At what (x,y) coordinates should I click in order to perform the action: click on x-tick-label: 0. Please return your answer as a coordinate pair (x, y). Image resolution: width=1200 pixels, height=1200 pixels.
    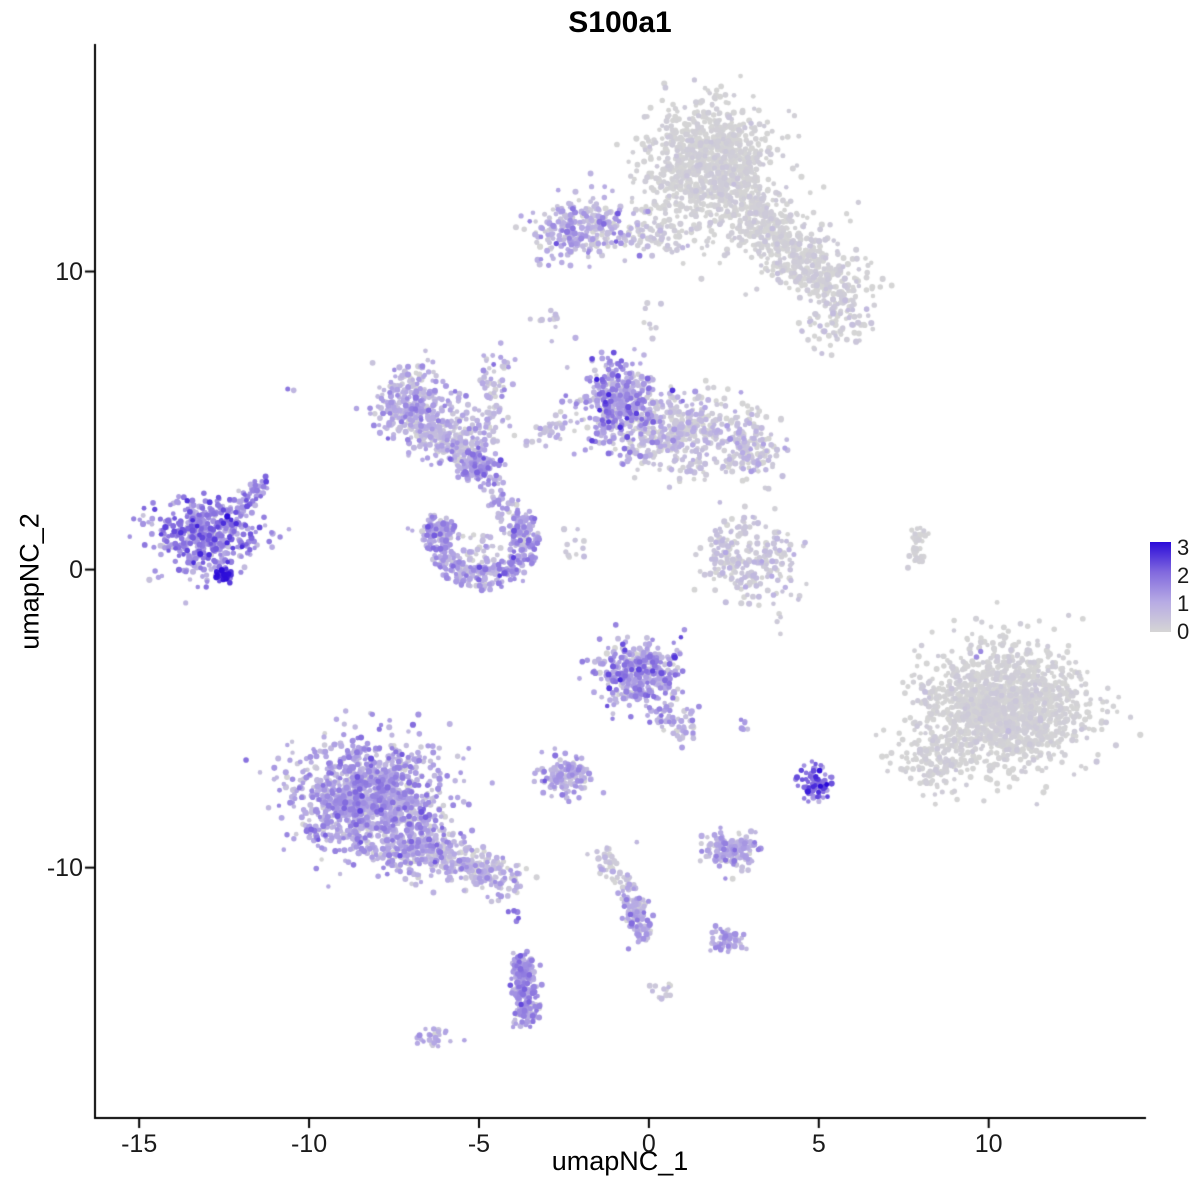
    Looking at the image, I should click on (648, 1144).